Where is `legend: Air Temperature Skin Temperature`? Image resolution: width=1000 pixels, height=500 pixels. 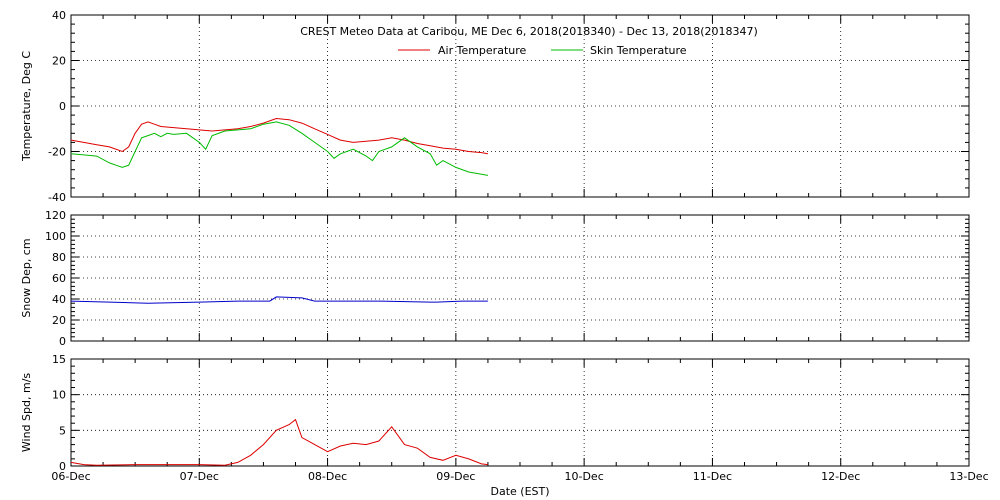
legend: Air Temperature Skin Temperature is located at coordinates (542, 50).